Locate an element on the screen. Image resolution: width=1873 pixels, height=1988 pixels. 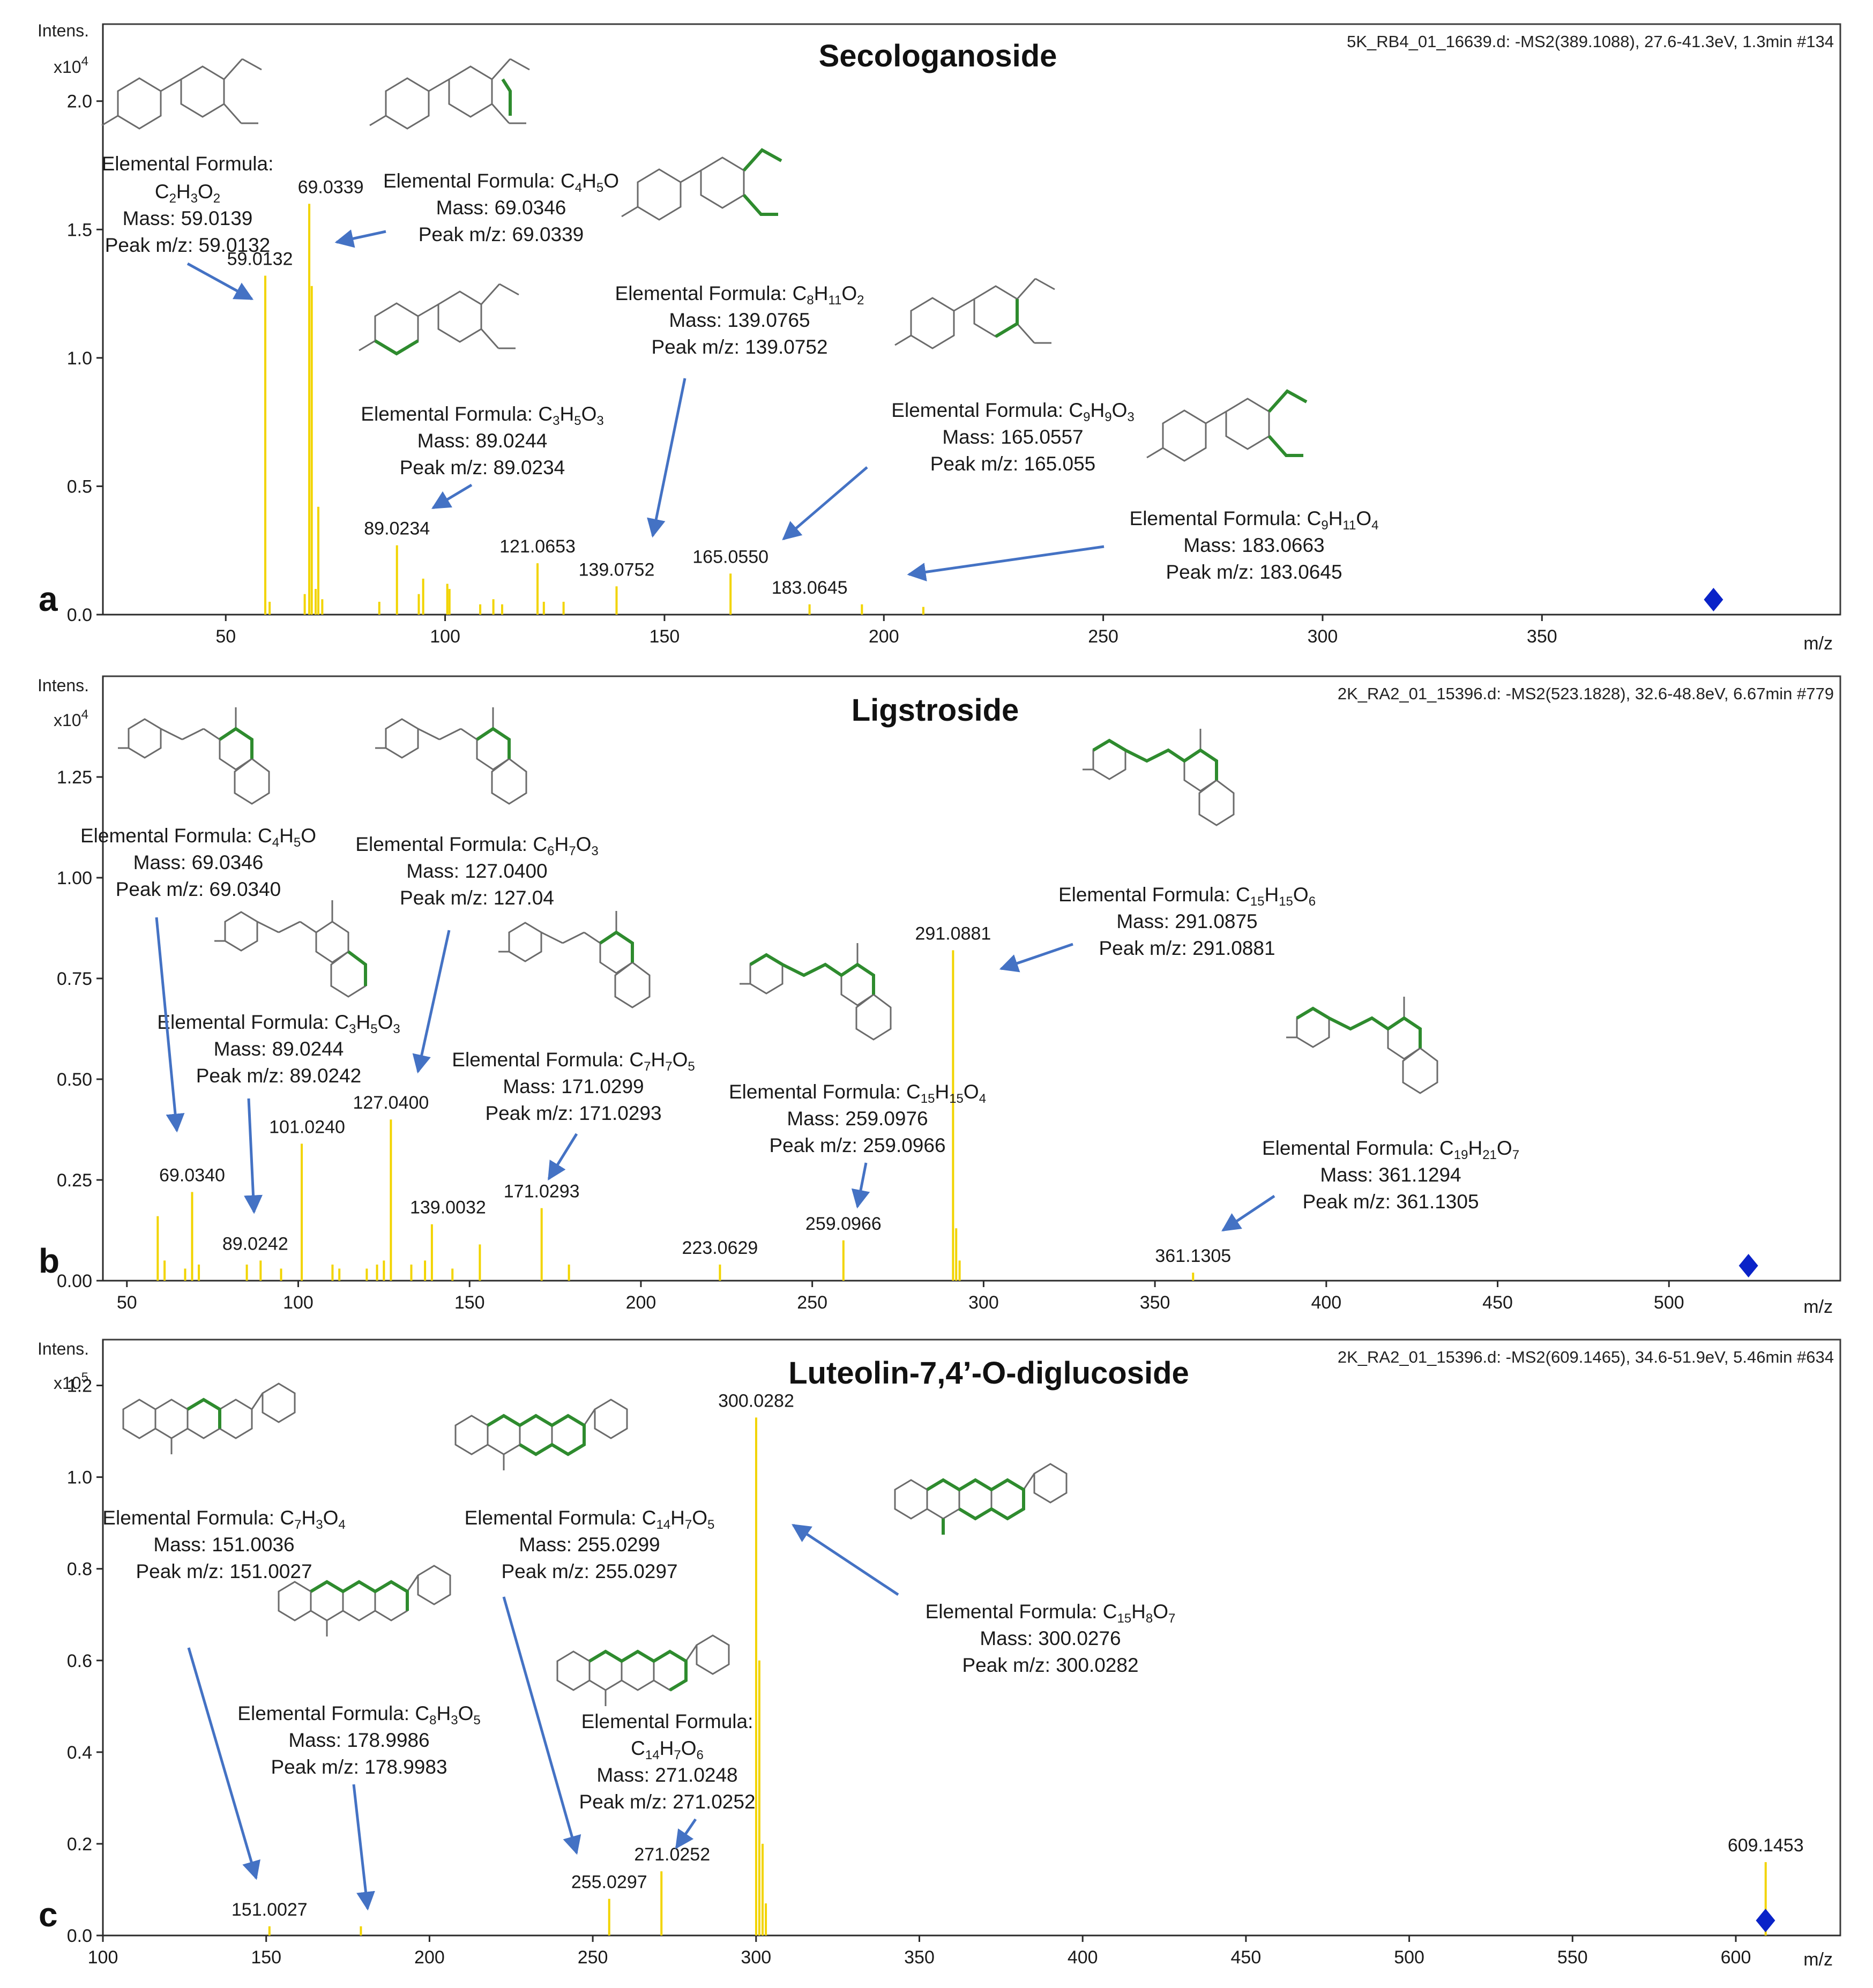
x-tick-label: 550 is located at coordinates (1572, 1957).